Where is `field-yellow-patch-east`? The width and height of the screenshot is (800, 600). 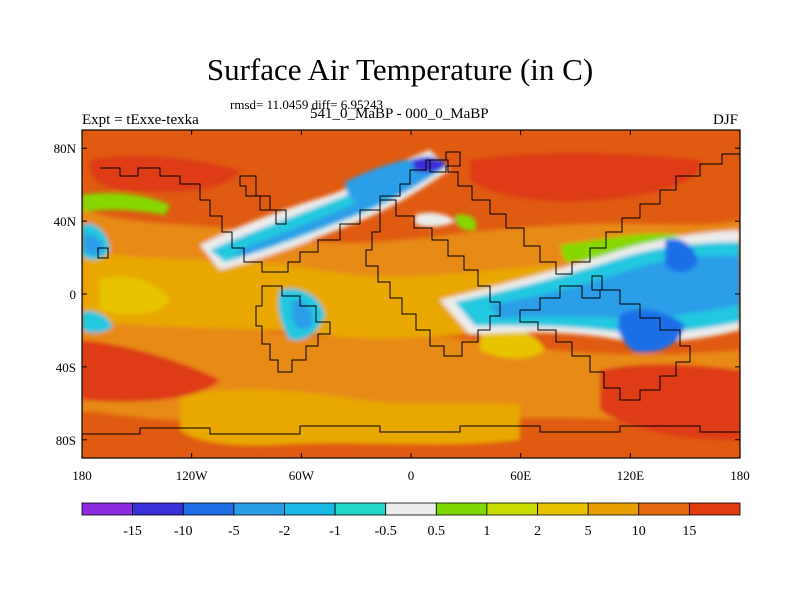 field-yellow-patch-east is located at coordinates (512, 342).